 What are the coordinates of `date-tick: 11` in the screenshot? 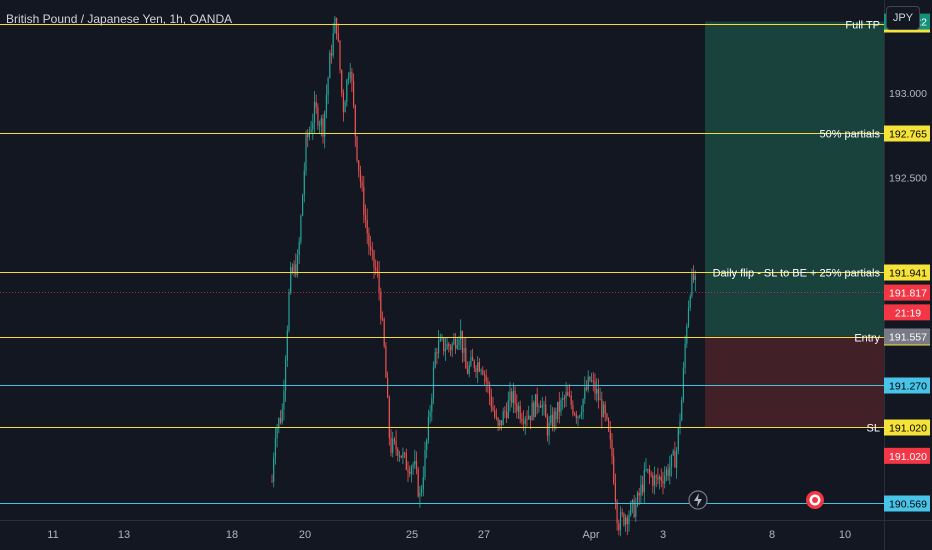 It's located at (52, 535).